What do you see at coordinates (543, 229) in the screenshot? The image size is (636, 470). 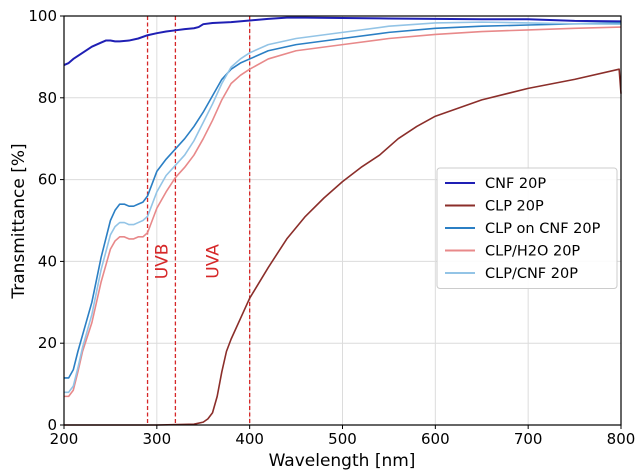 I see `legend-label: CLP on CNF 20P` at bounding box center [543, 229].